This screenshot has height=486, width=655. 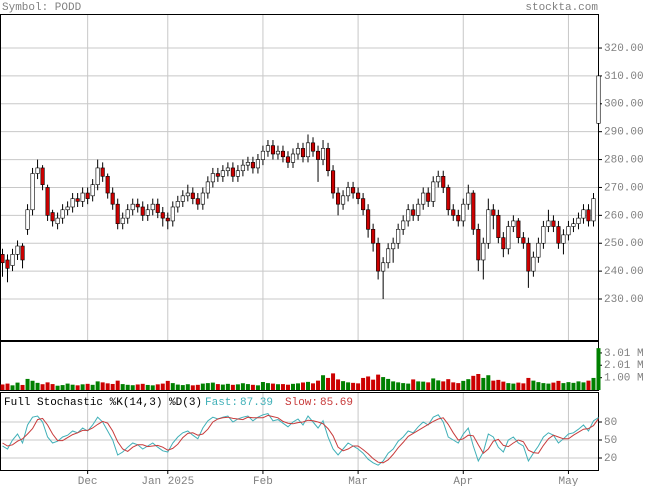 What do you see at coordinates (624, 379) in the screenshot?
I see `y-tick-label: 1.00 M` at bounding box center [624, 379].